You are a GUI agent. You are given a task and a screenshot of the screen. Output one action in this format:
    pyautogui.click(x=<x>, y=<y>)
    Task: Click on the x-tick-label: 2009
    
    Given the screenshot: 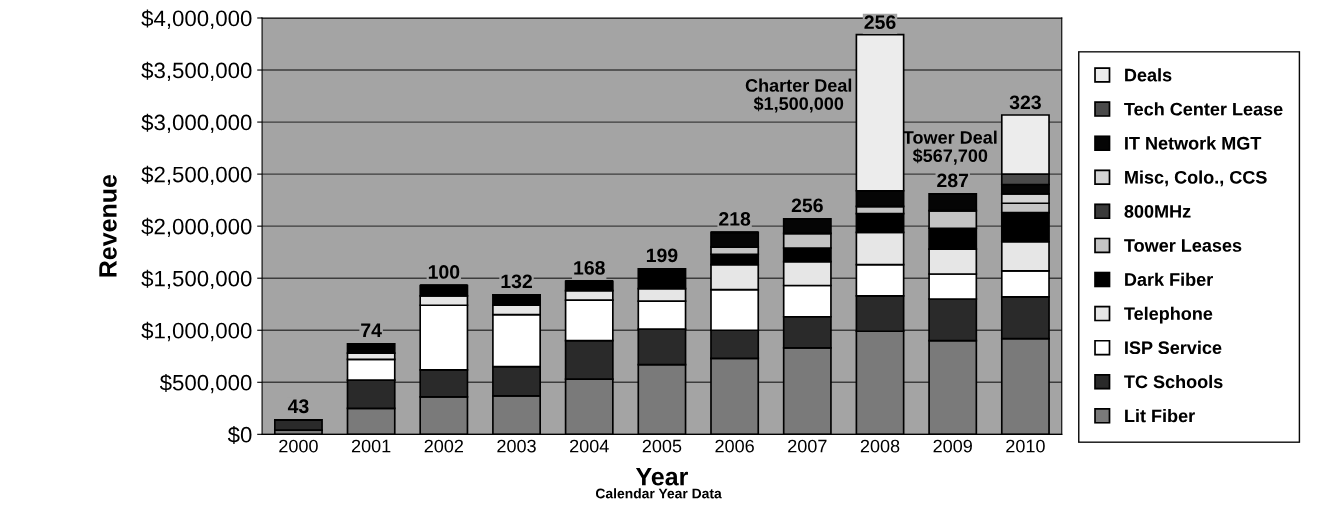 What is the action you would take?
    pyautogui.click(x=952, y=446)
    